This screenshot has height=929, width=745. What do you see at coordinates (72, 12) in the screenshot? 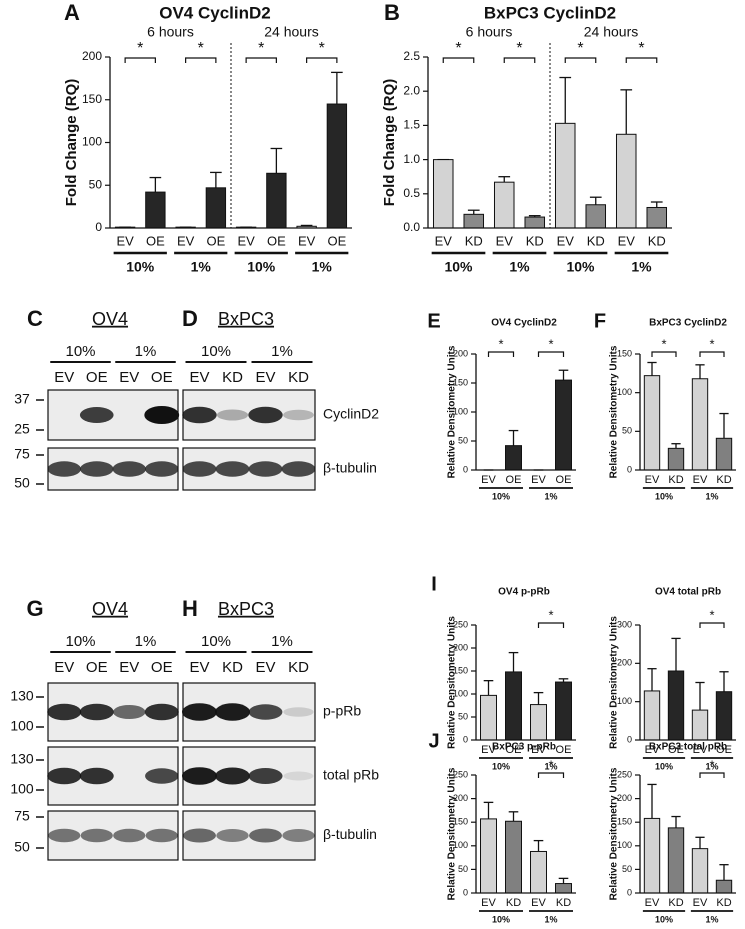
I see `panel-letter: A` at bounding box center [72, 12].